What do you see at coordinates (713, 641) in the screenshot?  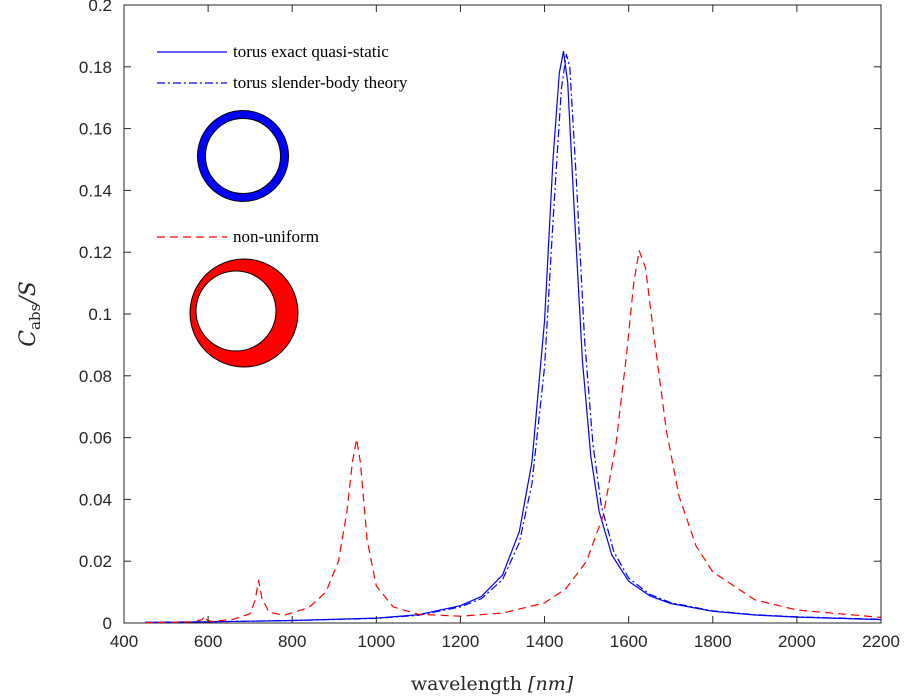 I see `x-tick-label: 1800` at bounding box center [713, 641].